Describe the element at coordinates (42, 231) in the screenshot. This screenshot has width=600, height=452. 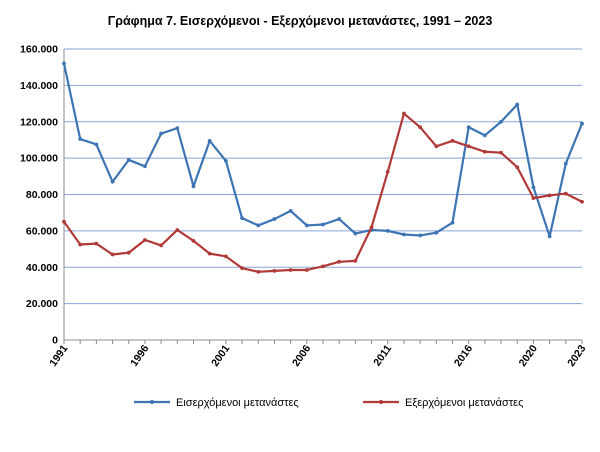
I see `y-tick-label: 60.000` at that location.